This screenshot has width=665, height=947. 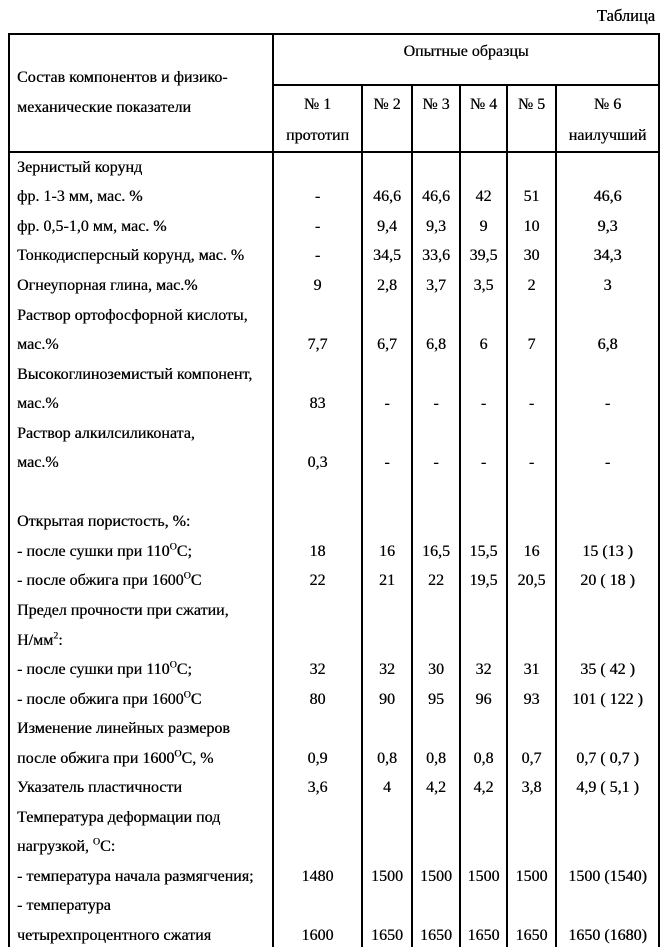 What do you see at coordinates (435, 699) in the screenshot?
I see `cell-value: 95` at bounding box center [435, 699].